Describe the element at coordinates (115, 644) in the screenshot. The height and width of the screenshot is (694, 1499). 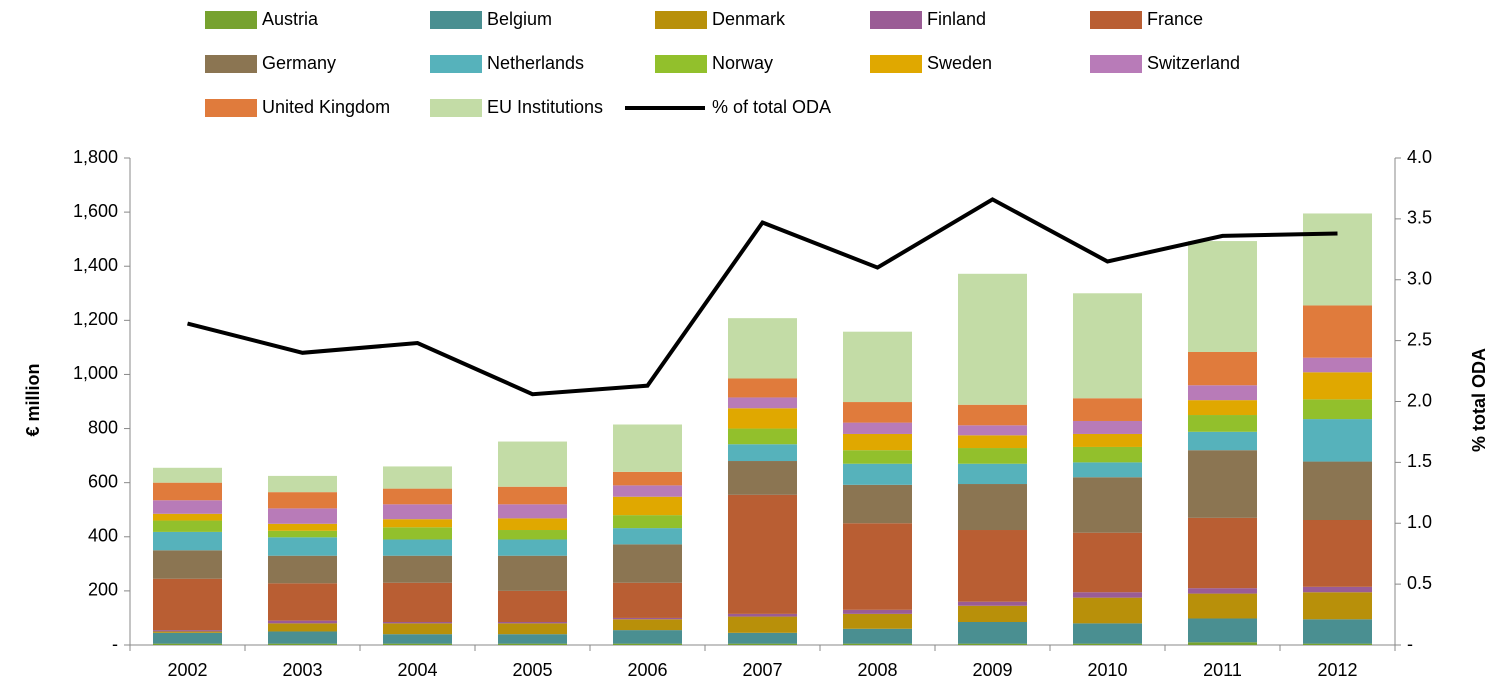
I see `y-tick-label: -` at that location.